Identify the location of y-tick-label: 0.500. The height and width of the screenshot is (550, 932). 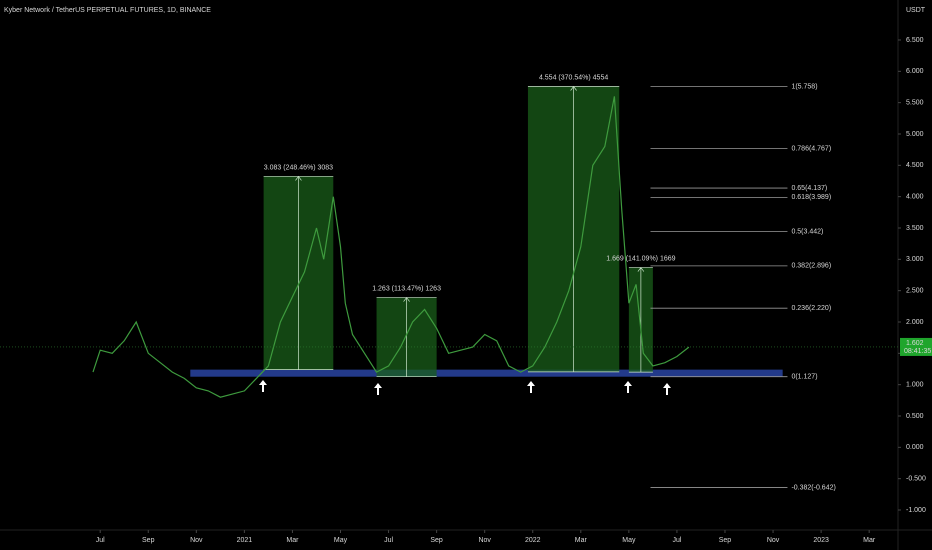
(915, 416).